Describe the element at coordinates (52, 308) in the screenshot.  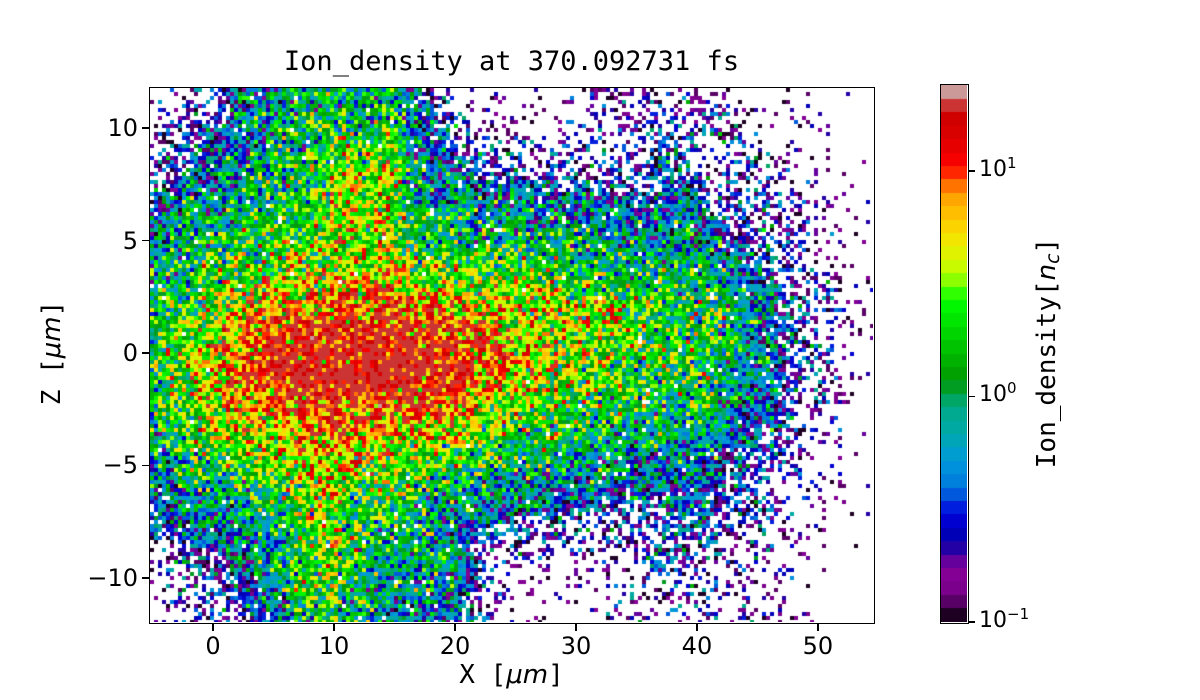
I see `y-axis-label-suffix: ]` at that location.